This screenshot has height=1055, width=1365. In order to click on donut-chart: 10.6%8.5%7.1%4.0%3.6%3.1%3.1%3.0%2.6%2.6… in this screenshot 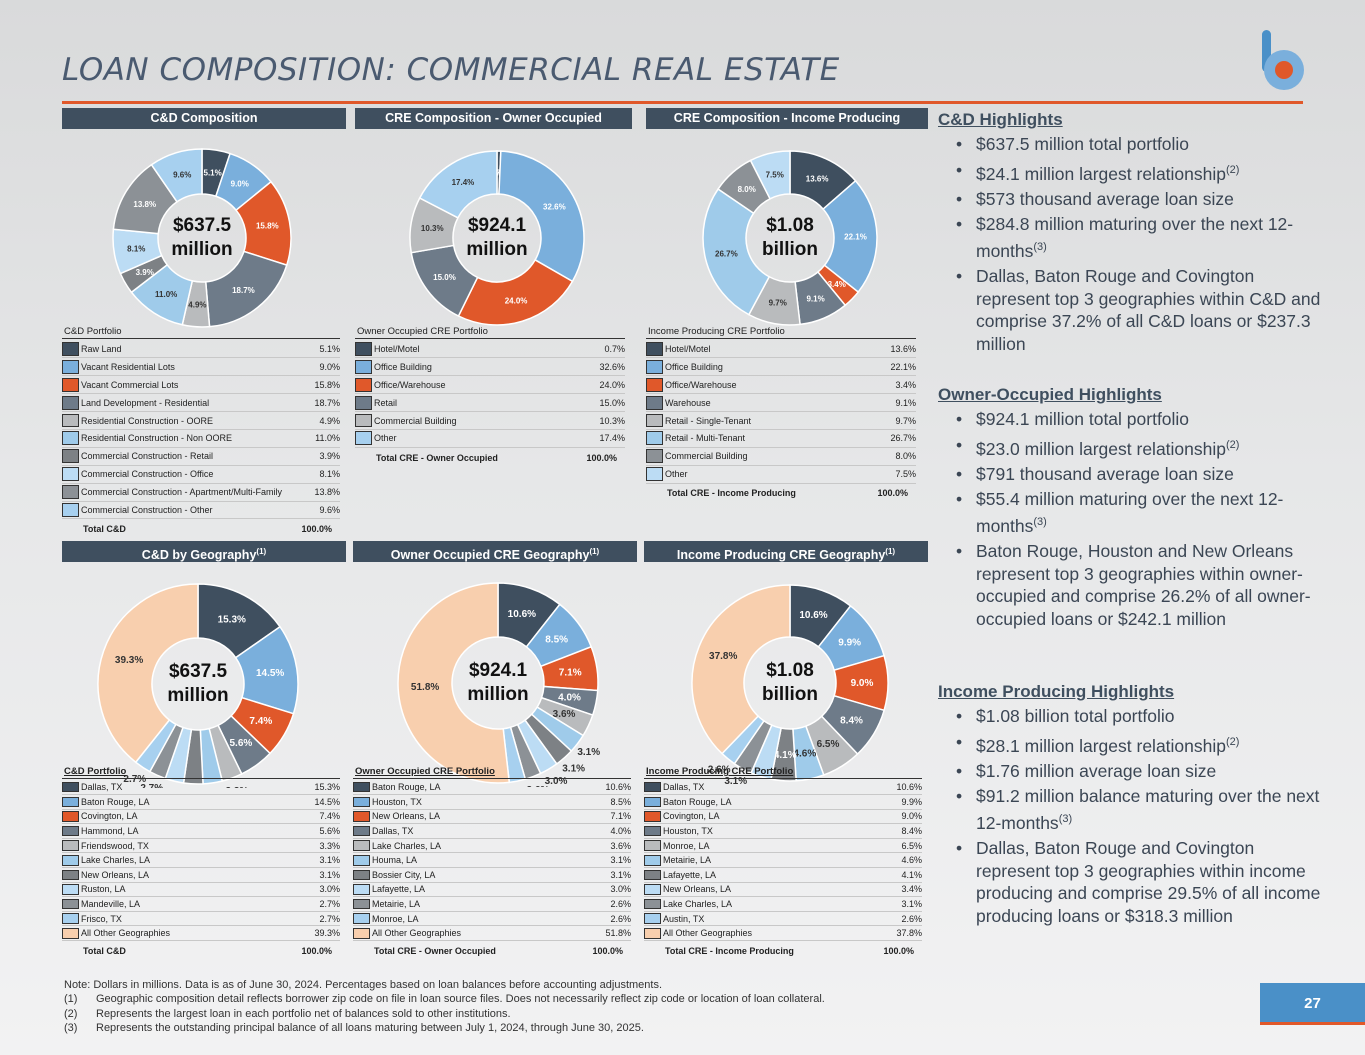, I will do `click(498, 684)`.